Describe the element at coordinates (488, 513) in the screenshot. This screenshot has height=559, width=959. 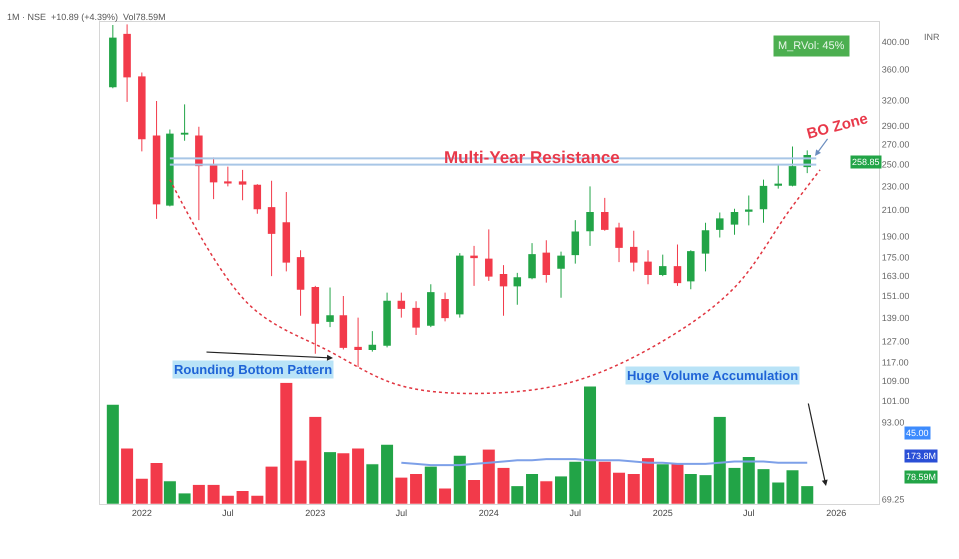
I see `x-tick-label: 2024` at that location.